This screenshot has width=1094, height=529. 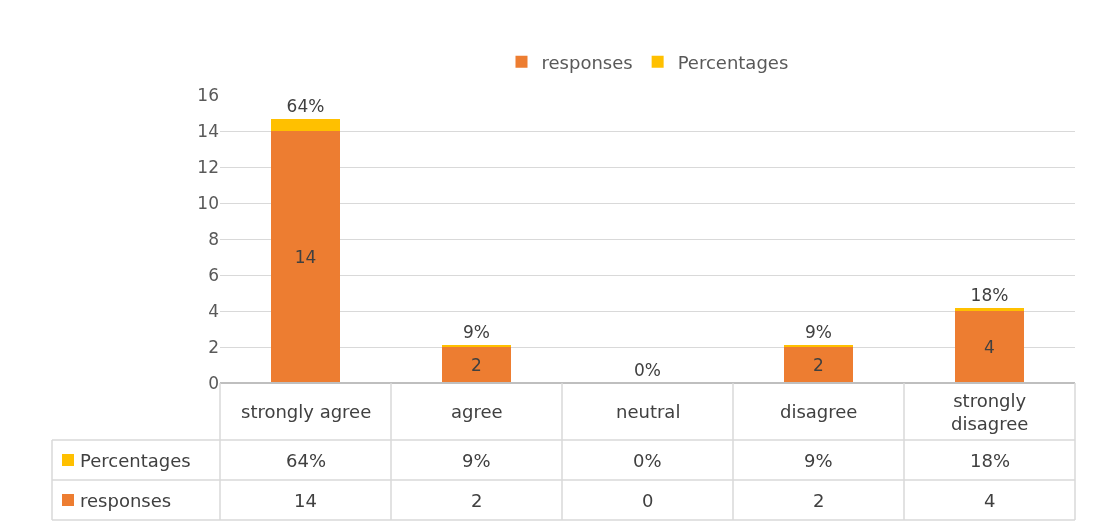 What do you see at coordinates (990, 412) in the screenshot?
I see `x-tick-label: strongly disagree` at bounding box center [990, 412].